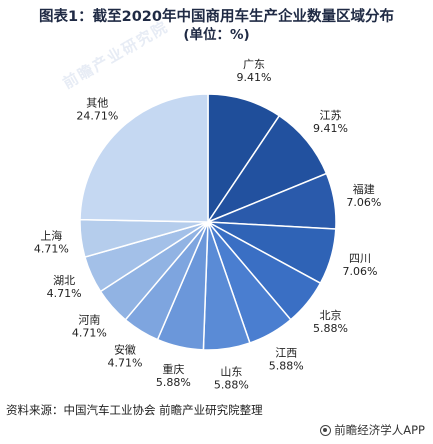  I want to click on slice-label-4: 四川 7.06%, so click(360, 265).